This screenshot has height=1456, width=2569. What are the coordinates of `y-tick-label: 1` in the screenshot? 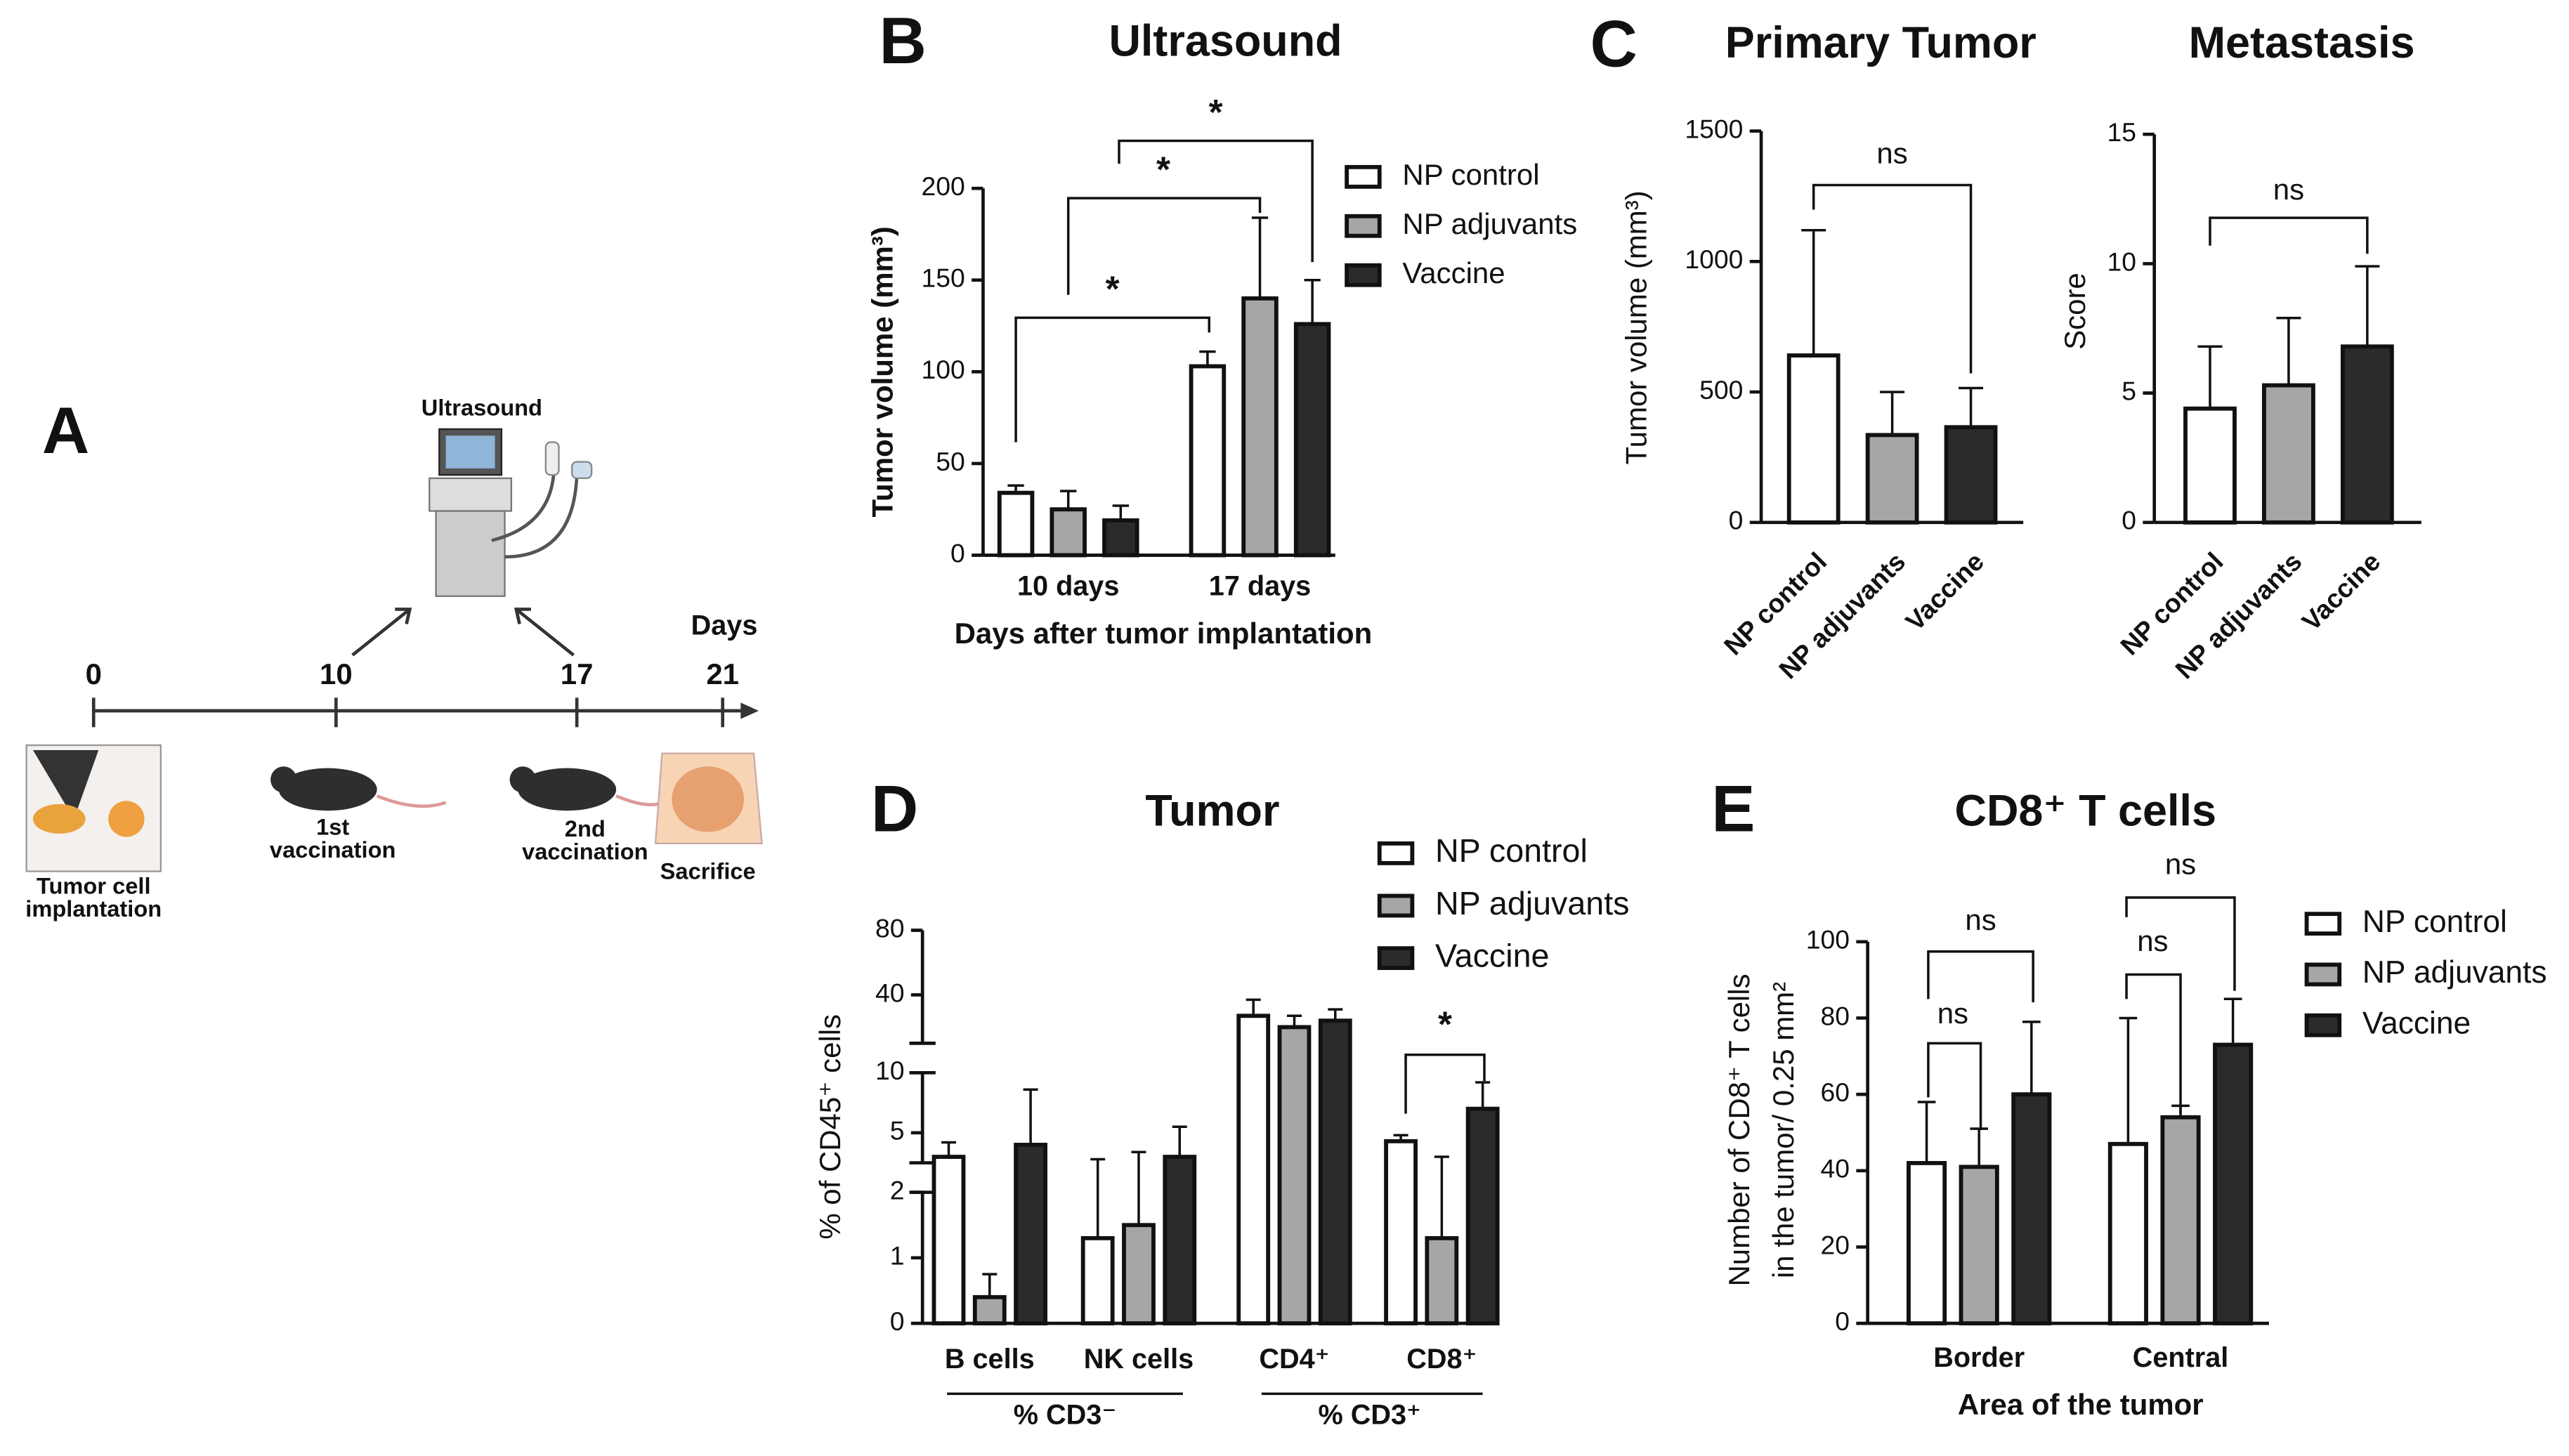 It's located at (897, 1256).